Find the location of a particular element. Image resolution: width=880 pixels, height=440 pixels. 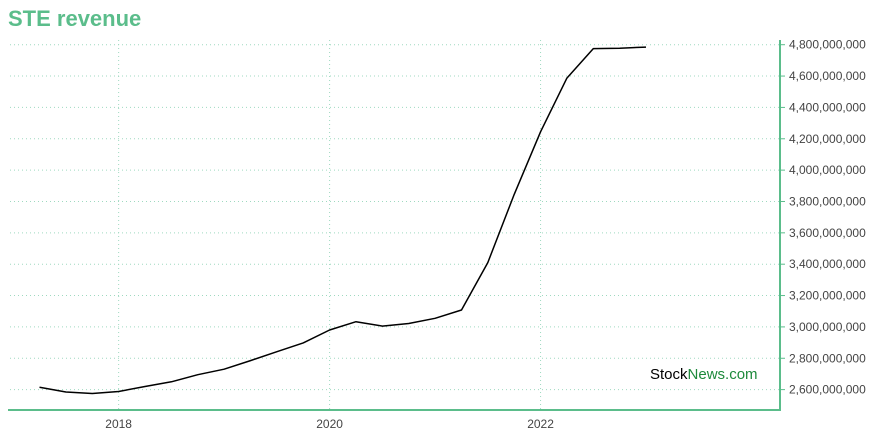

x-axis-ticks: 2018 2020 2022 is located at coordinates (329, 424).